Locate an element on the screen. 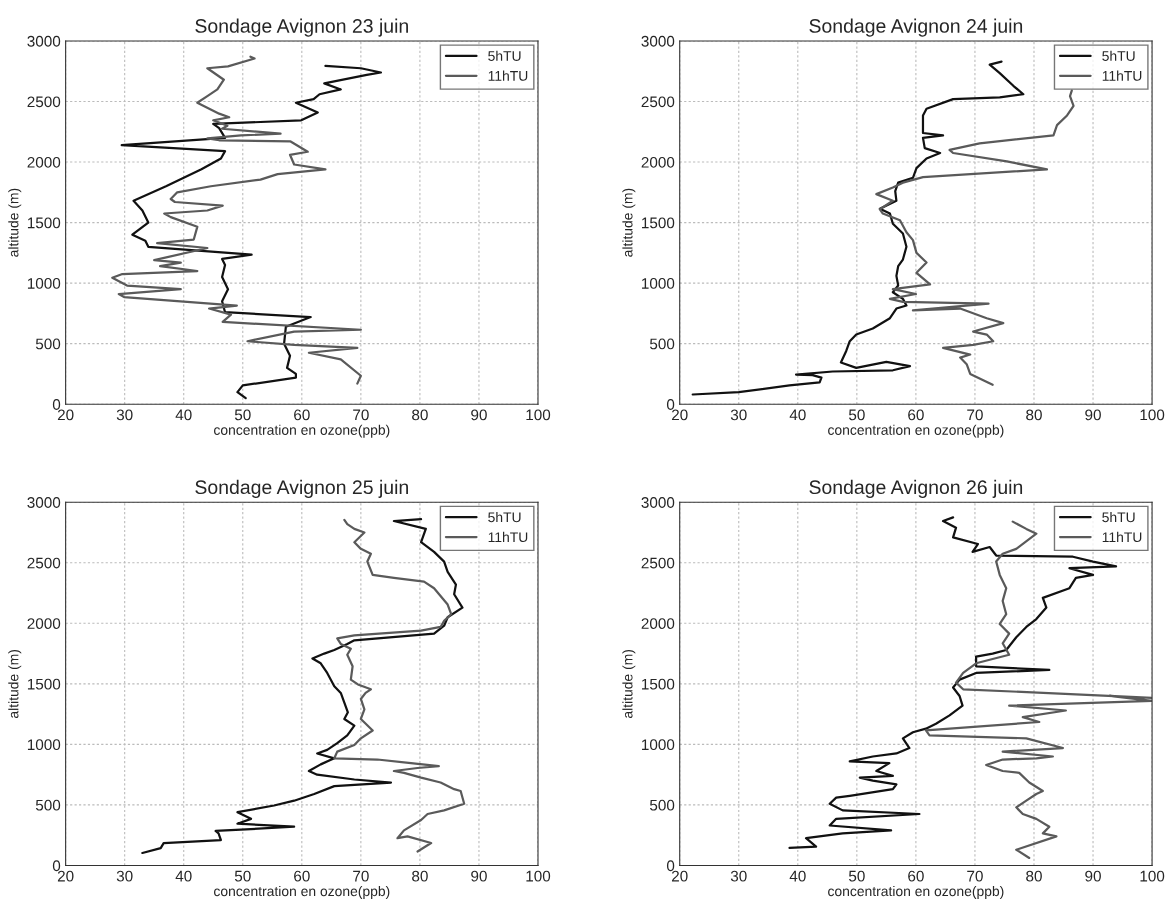 Image resolution: width=1172 pixels, height=911 pixels. chart-title: Sondage Avignon 24 juin is located at coordinates (916, 27).